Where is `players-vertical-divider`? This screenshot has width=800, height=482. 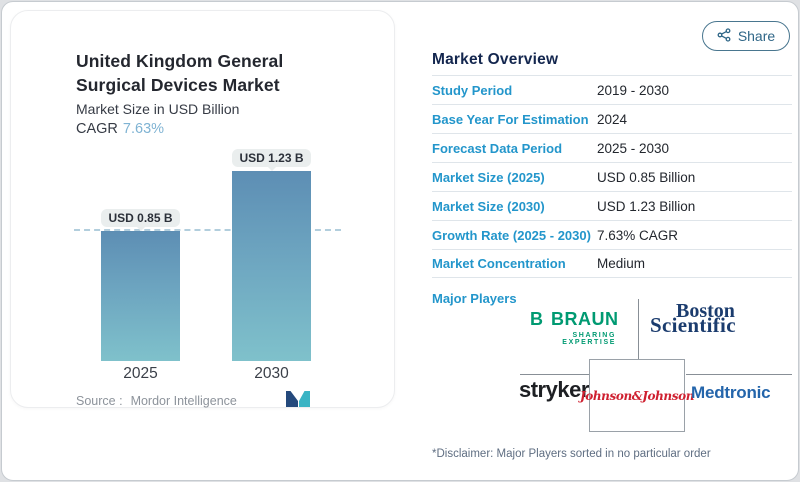
players-vertical-divider is located at coordinates (638, 329).